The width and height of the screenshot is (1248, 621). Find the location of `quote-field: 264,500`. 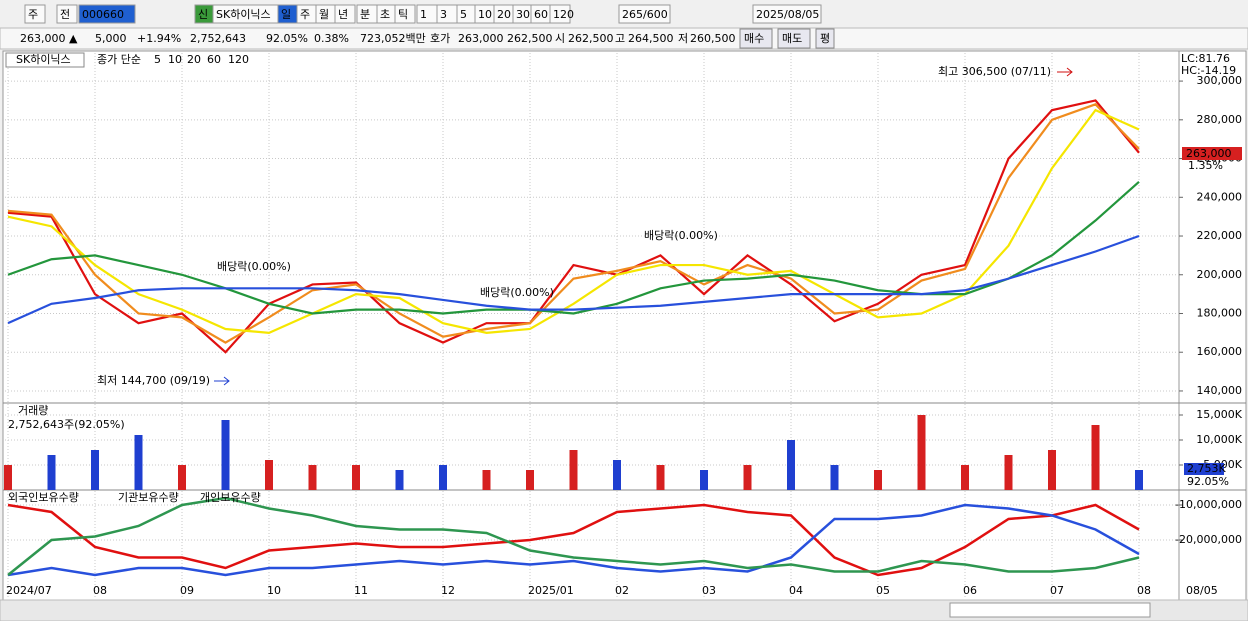

quote-field: 264,500 is located at coordinates (651, 38).